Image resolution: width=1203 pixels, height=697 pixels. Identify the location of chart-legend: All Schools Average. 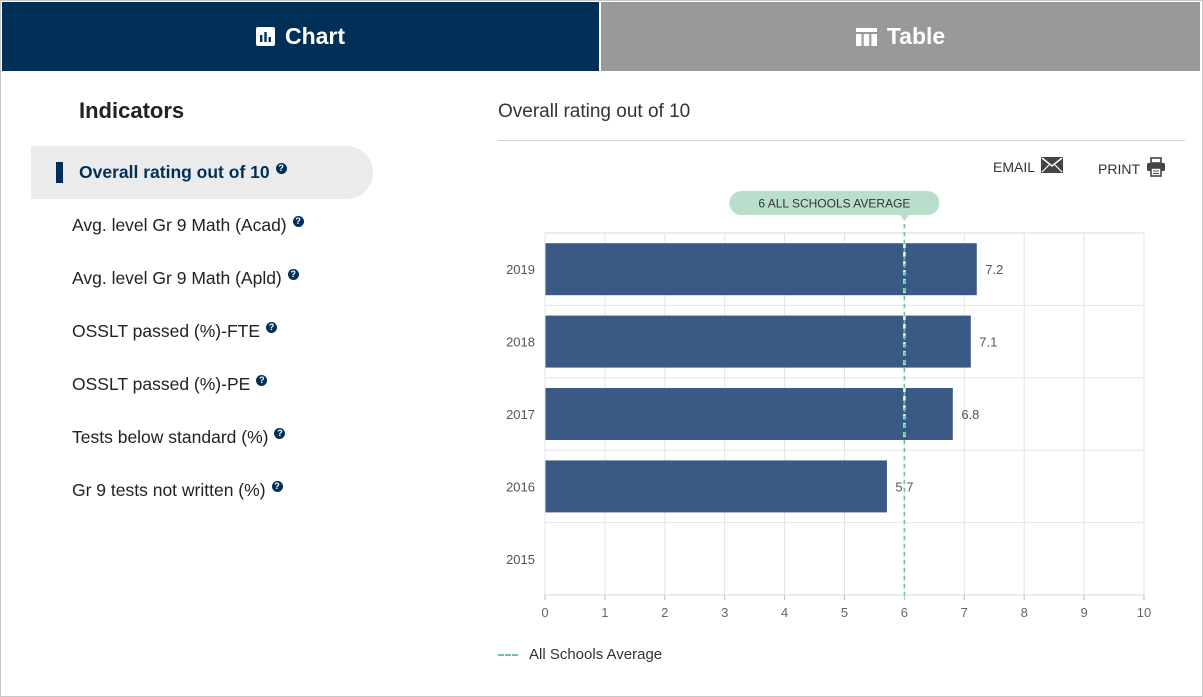
(580, 654).